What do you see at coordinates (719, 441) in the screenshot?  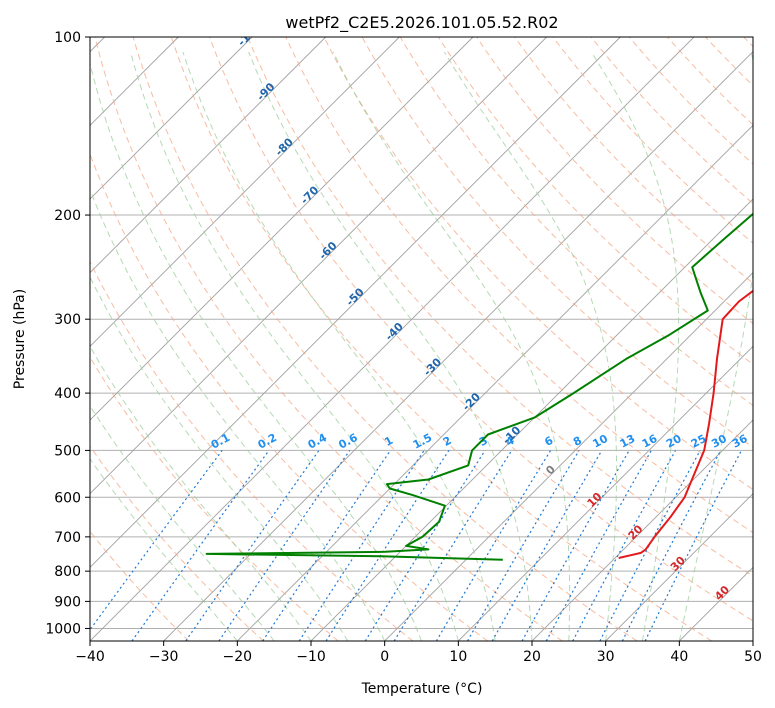 I see `mixing-ratio-label: 30` at bounding box center [719, 441].